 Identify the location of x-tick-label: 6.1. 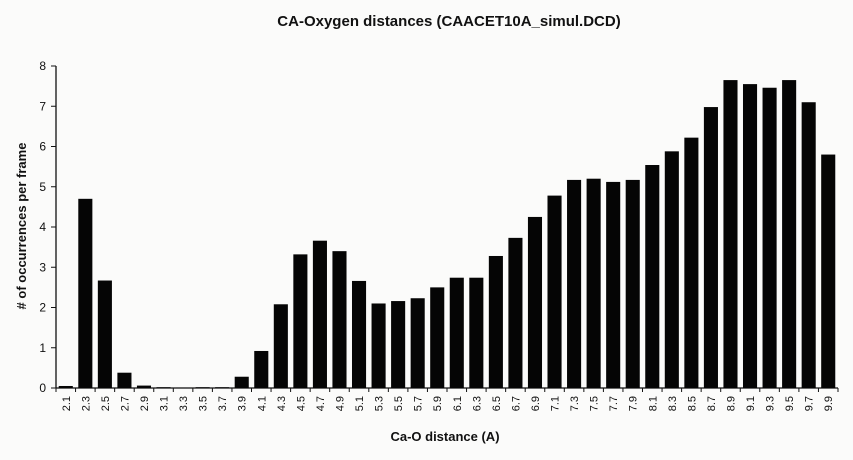
(458, 403).